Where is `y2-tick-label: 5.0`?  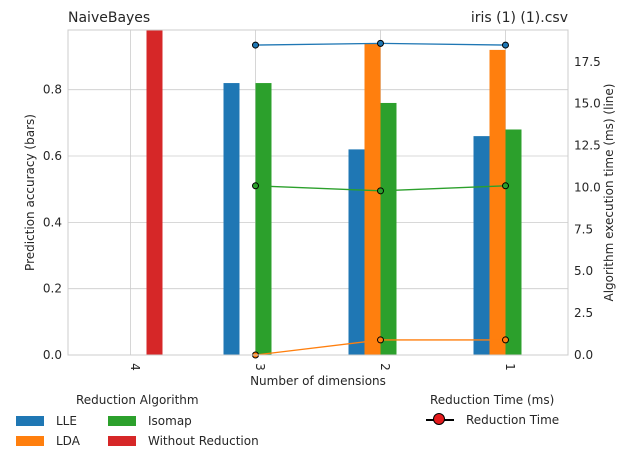
y2-tick-label: 5.0 is located at coordinates (583, 271).